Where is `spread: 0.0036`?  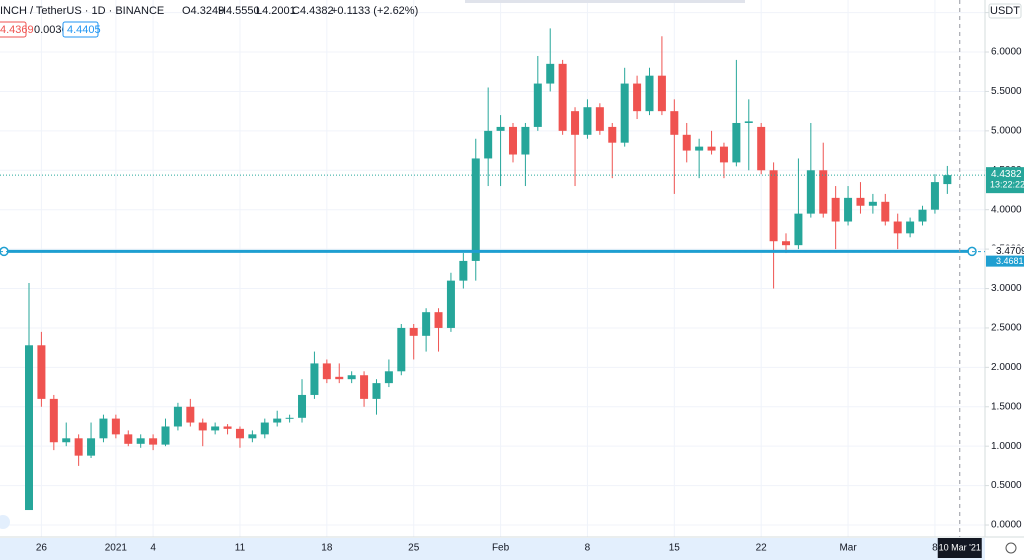
spread: 0.0036 is located at coordinates (51, 30).